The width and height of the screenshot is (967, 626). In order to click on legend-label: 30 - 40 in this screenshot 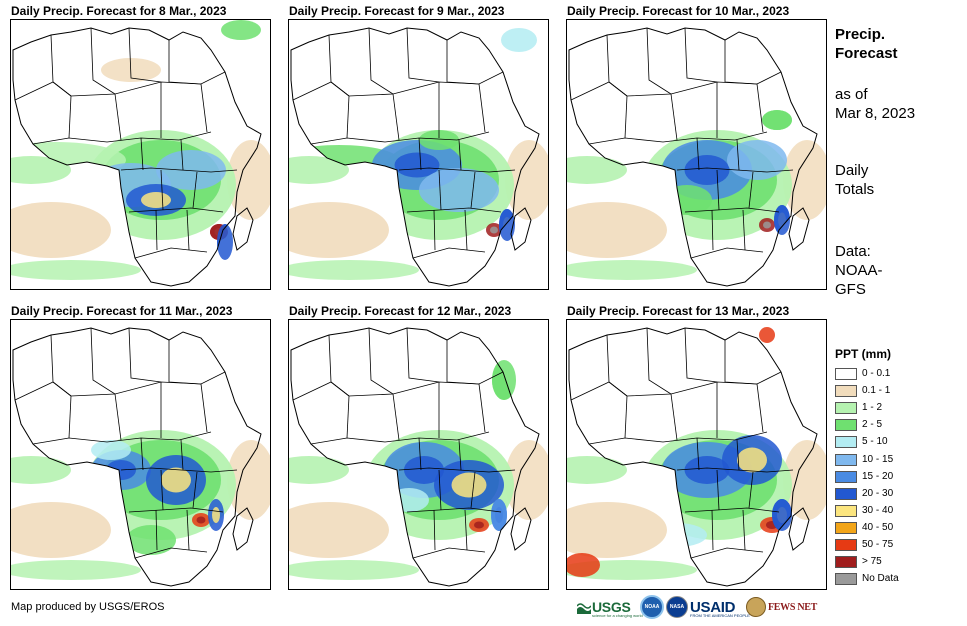, I will do `click(878, 510)`.